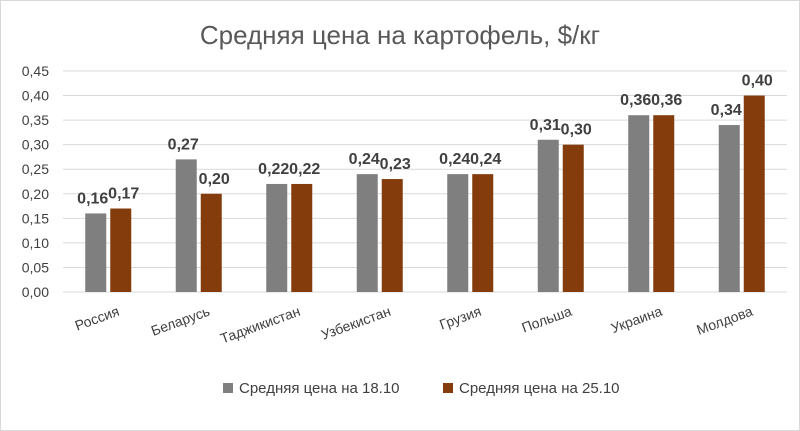  Describe the element at coordinates (35, 181) in the screenshot. I see `y-axis-ticks: 0,00 0,05 0,10 0,15 0,20 0,25 0,30 0,35 0,40 0,45` at that location.